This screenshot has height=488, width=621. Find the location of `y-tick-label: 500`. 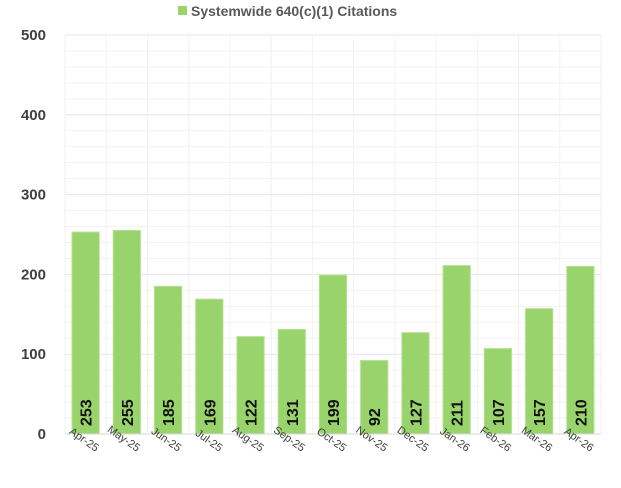

y-tick-label: 500 is located at coordinates (33, 35).